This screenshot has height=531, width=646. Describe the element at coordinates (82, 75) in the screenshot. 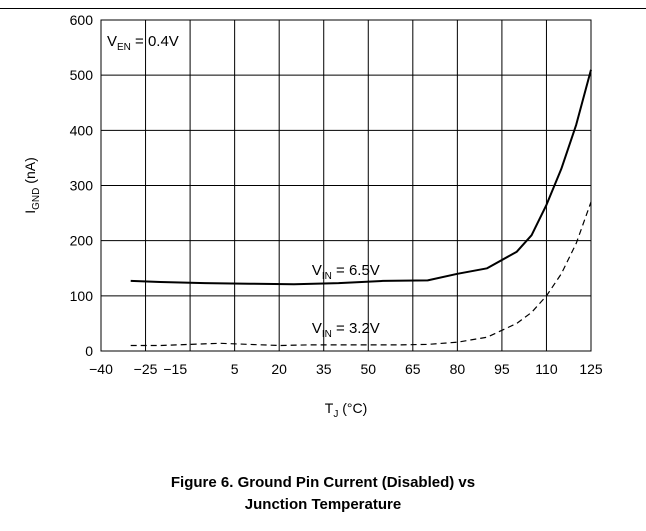

I see `y-tick-label: 500` at that location.